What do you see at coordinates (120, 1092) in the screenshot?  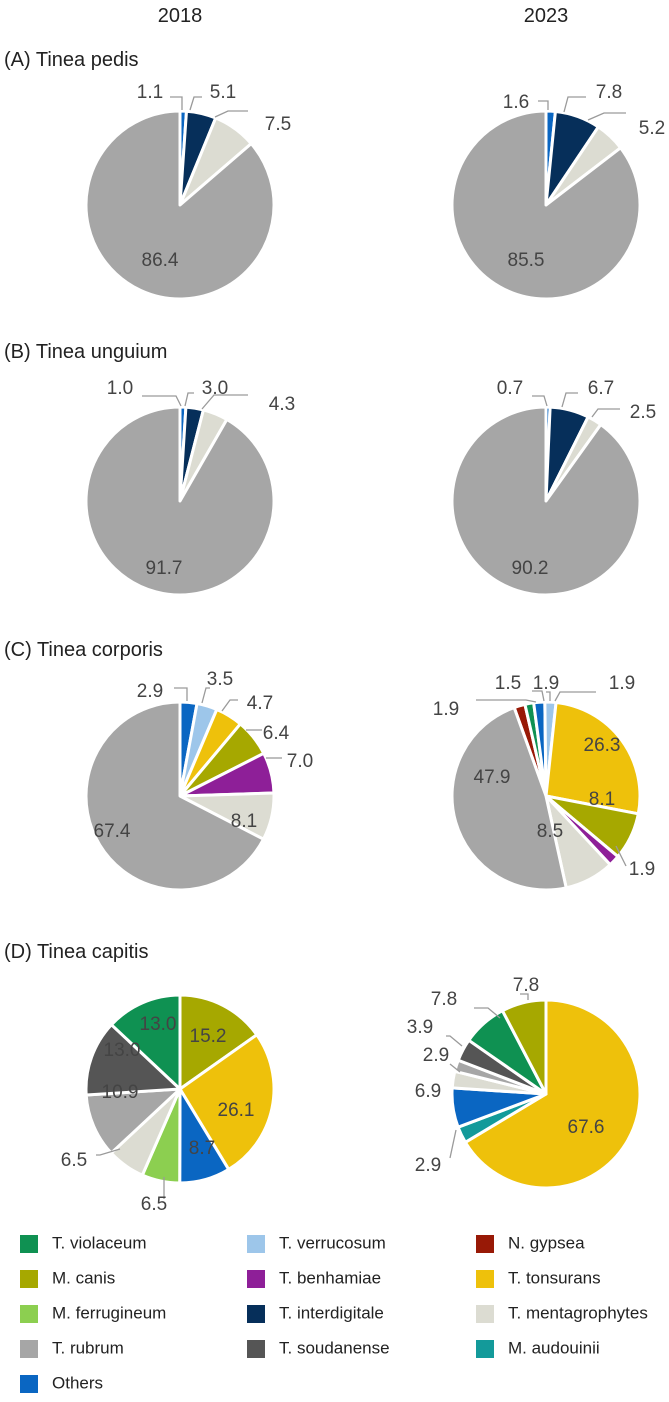 I see `data-label-t-rubrum: 10.9` at bounding box center [120, 1092].